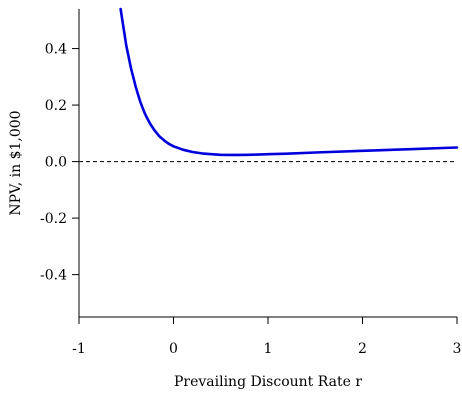 Image resolution: width=462 pixels, height=393 pixels. Describe the element at coordinates (457, 349) in the screenshot. I see `x-tick-label: 3` at that location.